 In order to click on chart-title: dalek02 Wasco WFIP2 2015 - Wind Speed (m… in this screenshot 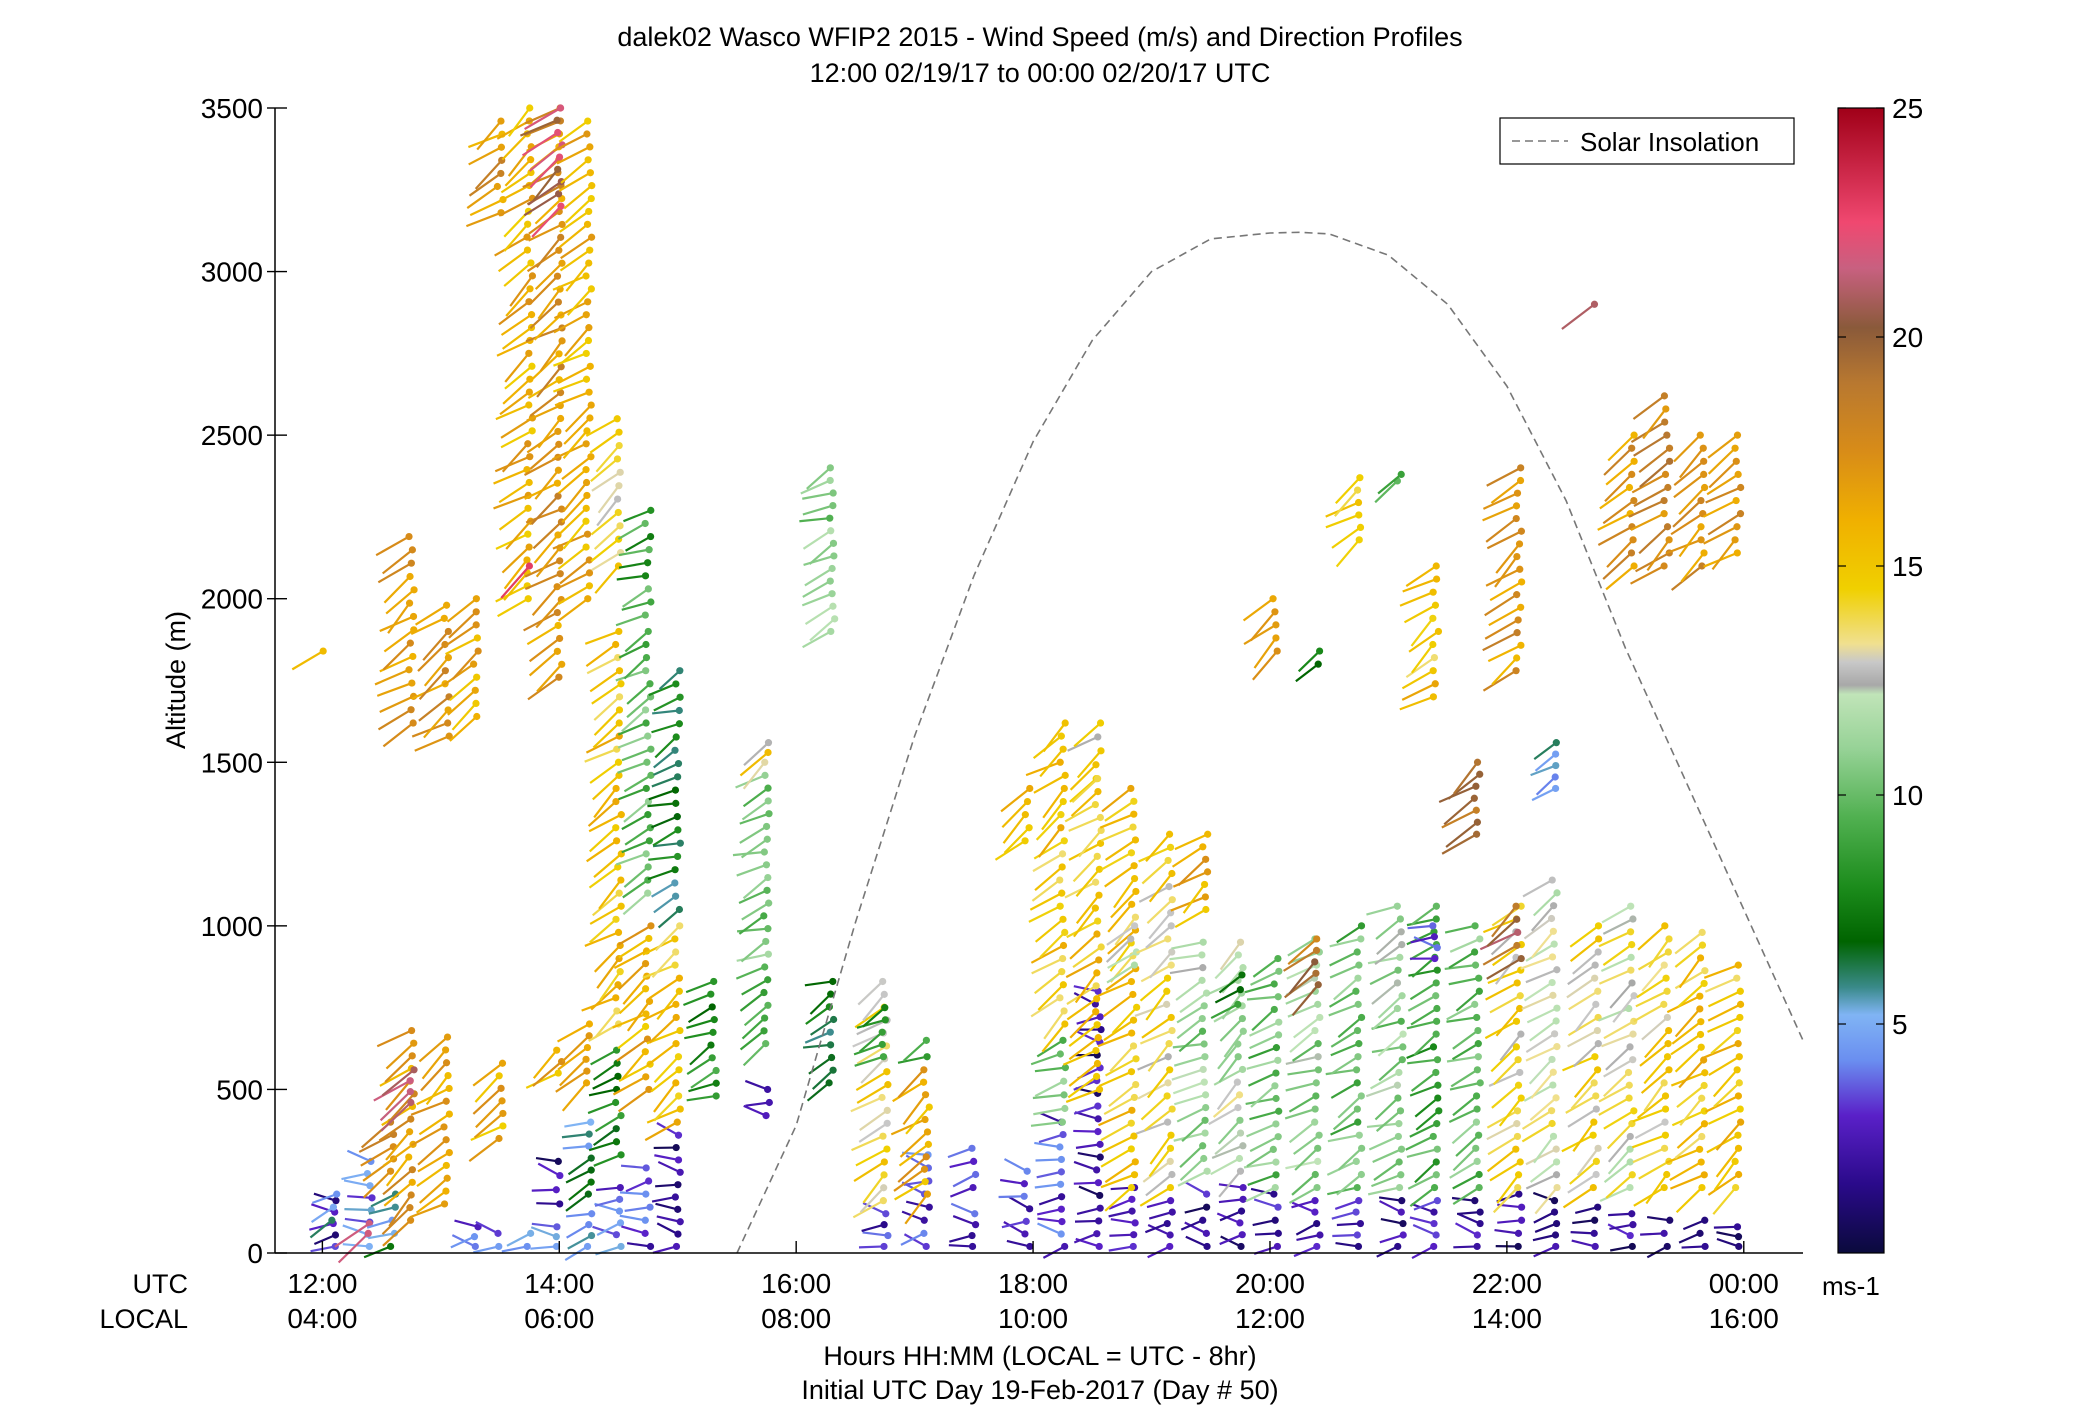, I will do `click(1039, 37)`.